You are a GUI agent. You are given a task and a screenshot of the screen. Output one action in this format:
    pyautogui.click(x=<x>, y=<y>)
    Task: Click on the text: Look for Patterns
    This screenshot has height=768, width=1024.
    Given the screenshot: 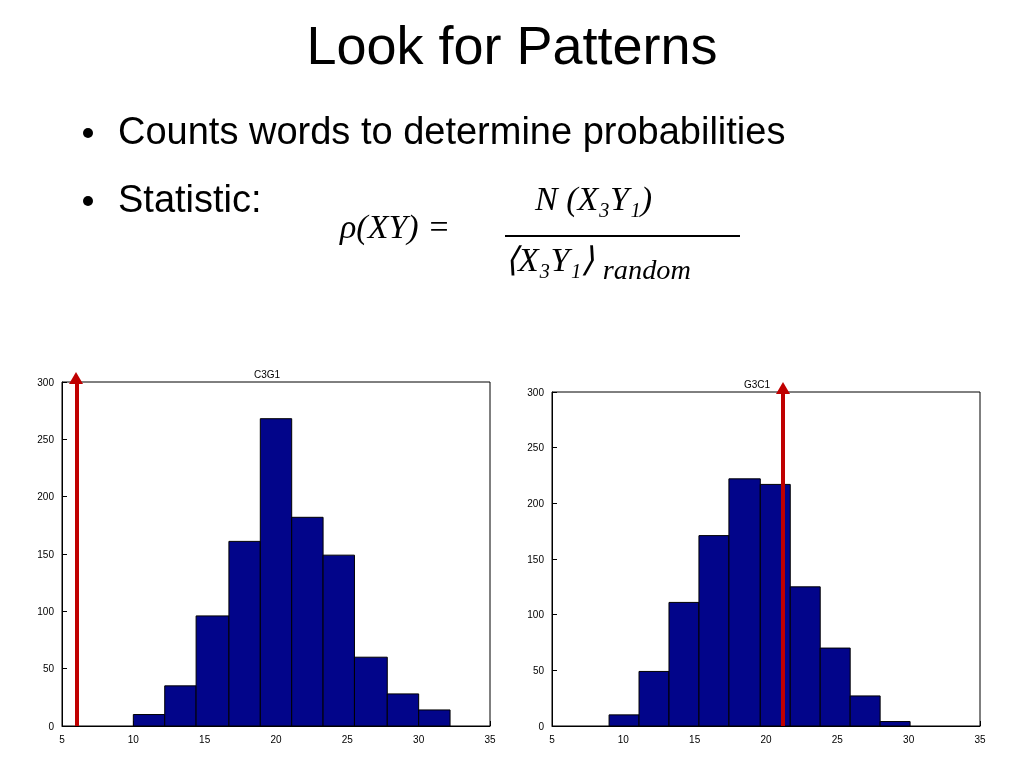 What is the action you would take?
    pyautogui.click(x=512, y=45)
    